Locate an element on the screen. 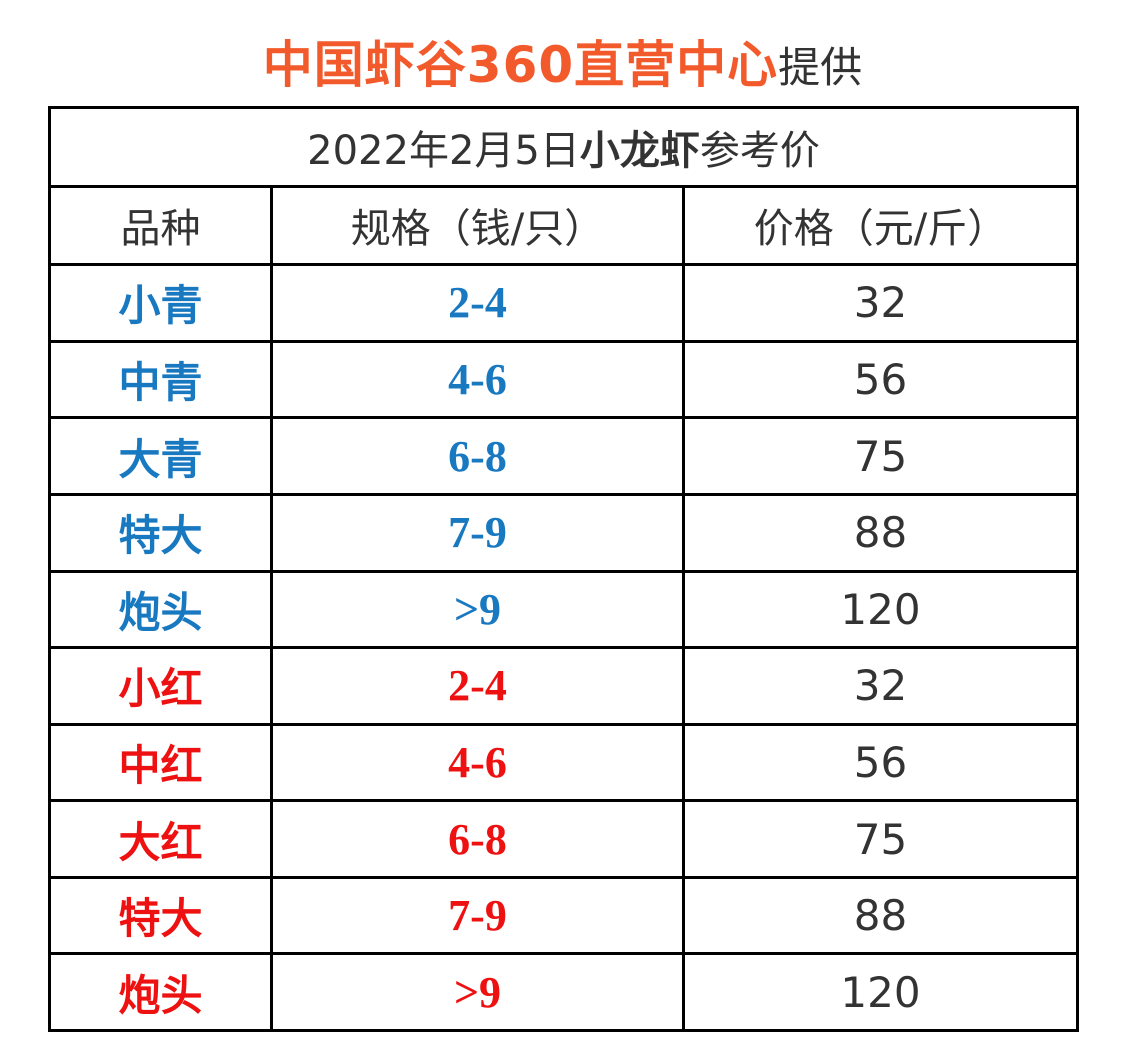  table-row: 中青 4-6 56 is located at coordinates (564, 379).